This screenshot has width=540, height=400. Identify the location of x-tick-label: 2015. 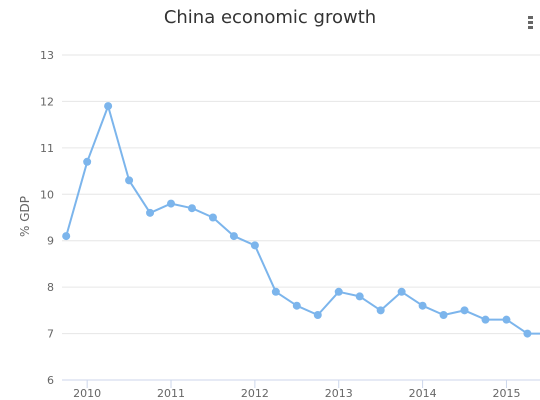
(506, 393).